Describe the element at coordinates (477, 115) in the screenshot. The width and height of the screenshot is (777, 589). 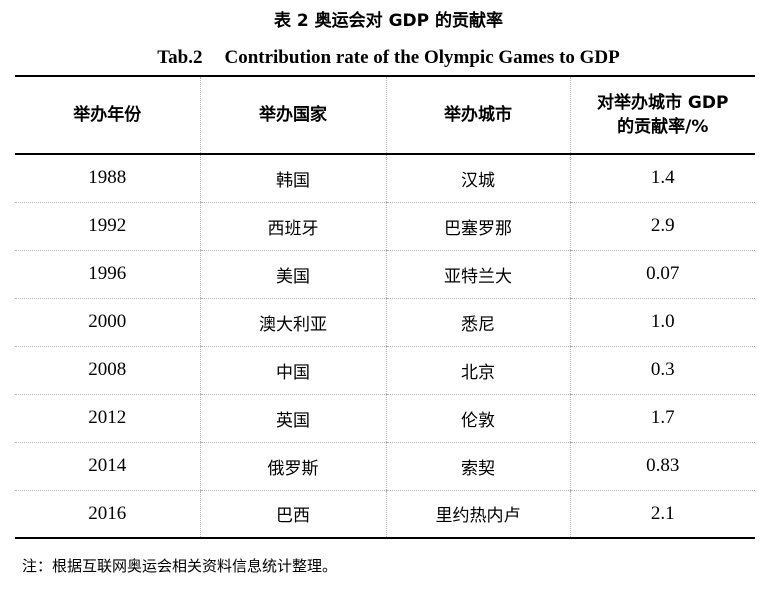
I see `header-city: 举办城市` at that location.